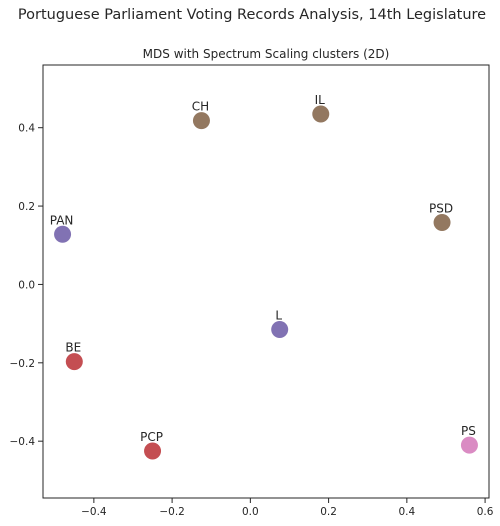  Describe the element at coordinates (266, 54) in the screenshot. I see `chart-title: MDS with Spectrum Scaling clusters (2D)` at that location.